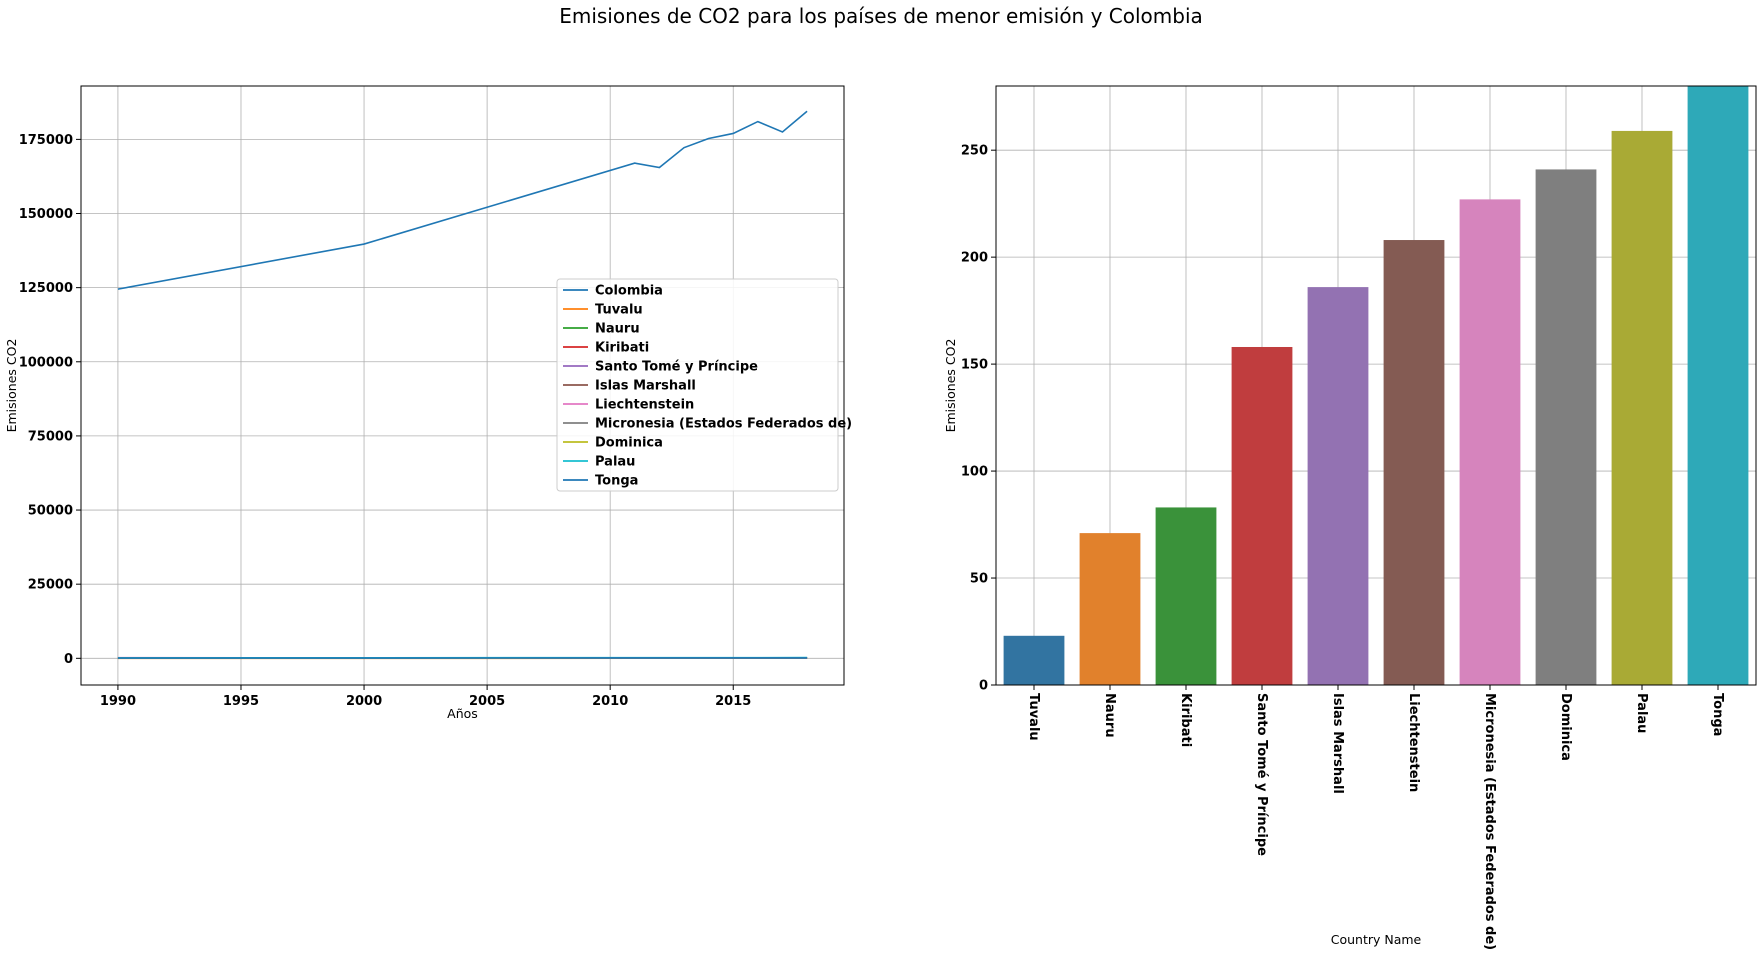  I want to click on legend-label: Colombia, so click(629, 291).